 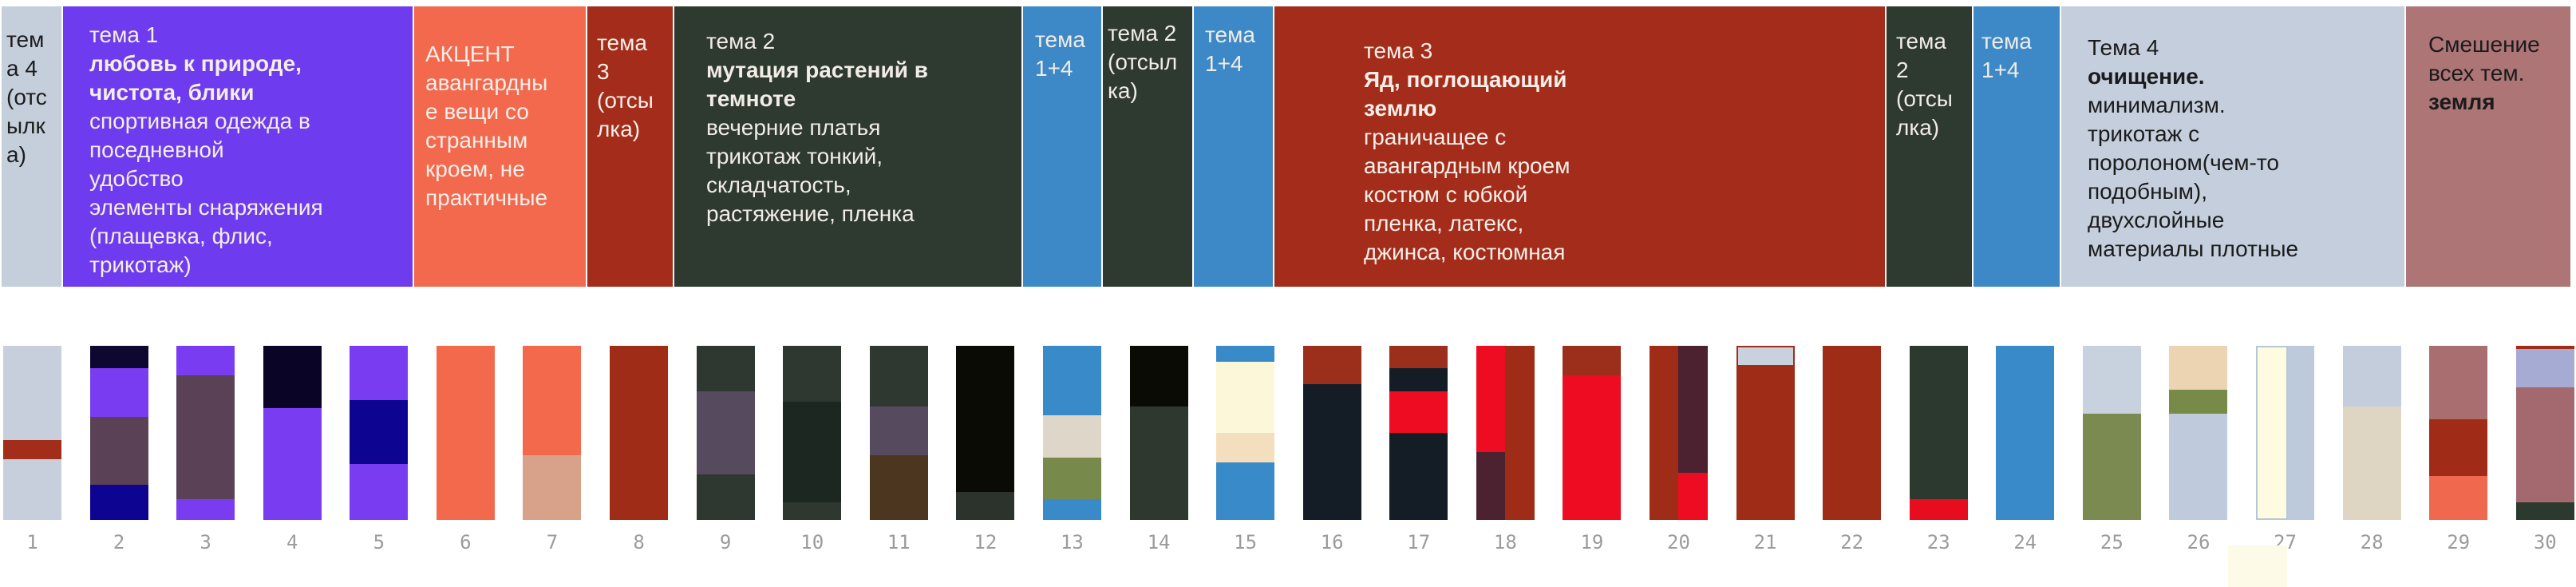 What do you see at coordinates (1929, 146) in the screenshot?
I see `theme-block-theme-2-ref-b: тема 2 (отсы лка)` at bounding box center [1929, 146].